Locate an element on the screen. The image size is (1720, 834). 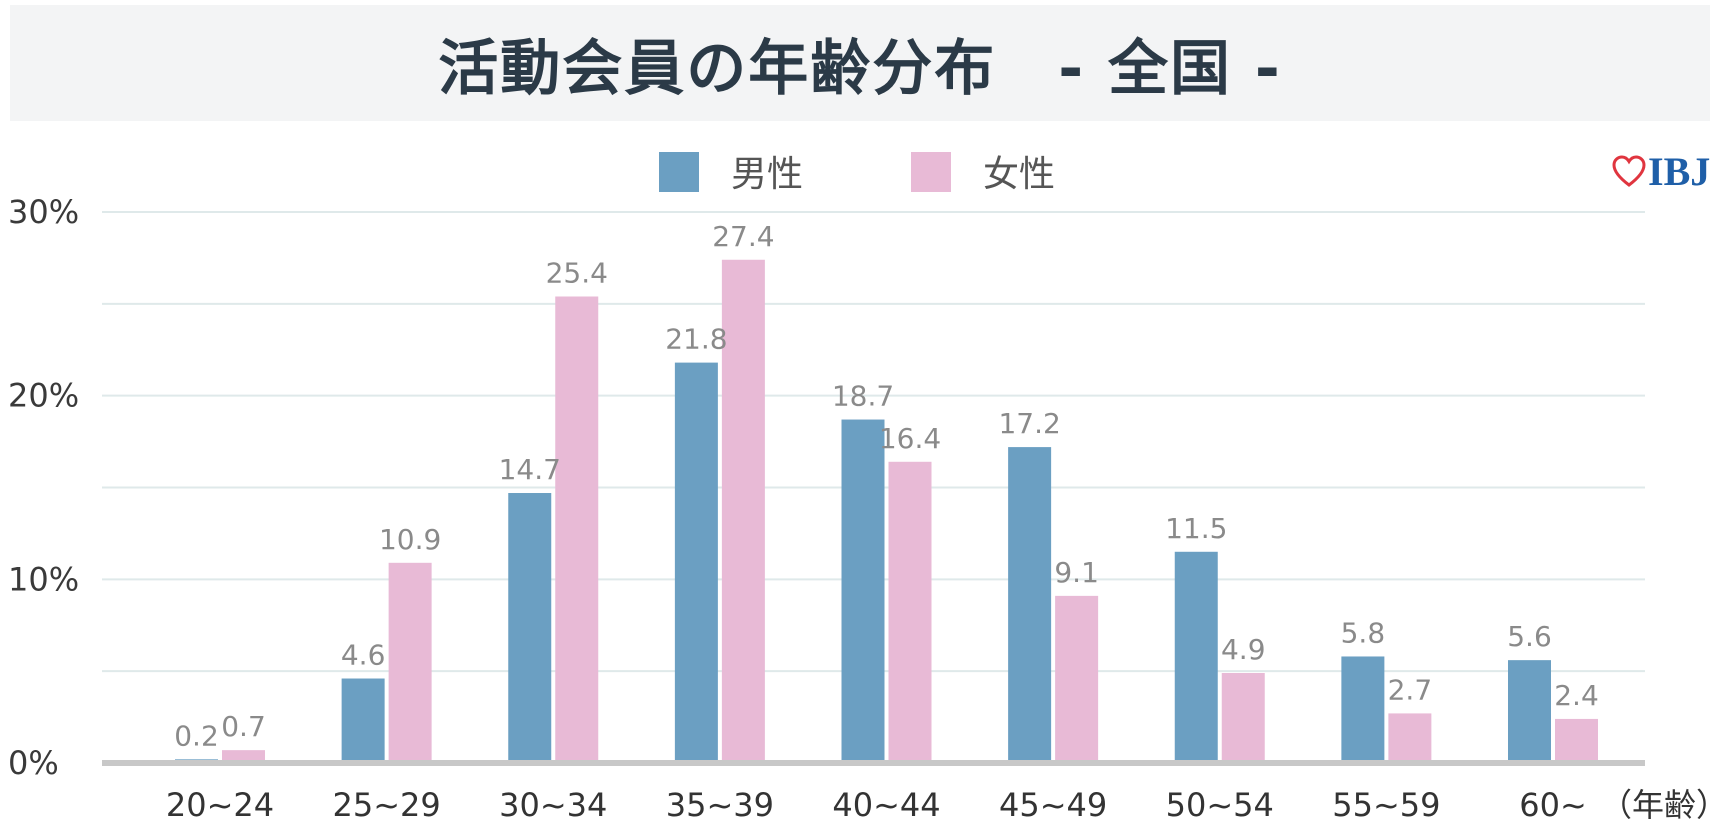
x-tick-label: 30~34 is located at coordinates (553, 805).